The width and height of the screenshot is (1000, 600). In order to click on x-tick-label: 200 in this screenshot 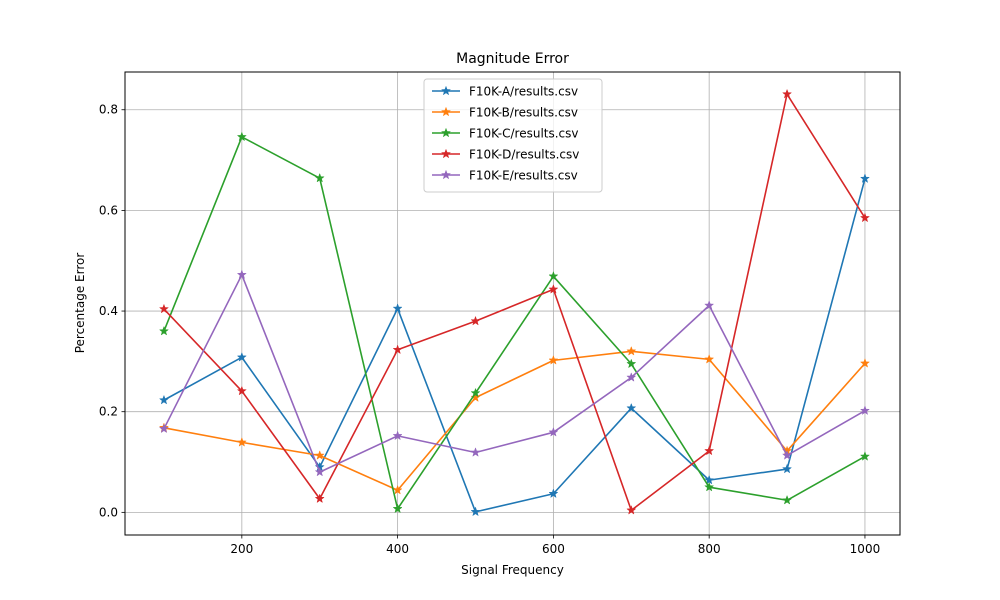, I will do `click(241, 549)`.